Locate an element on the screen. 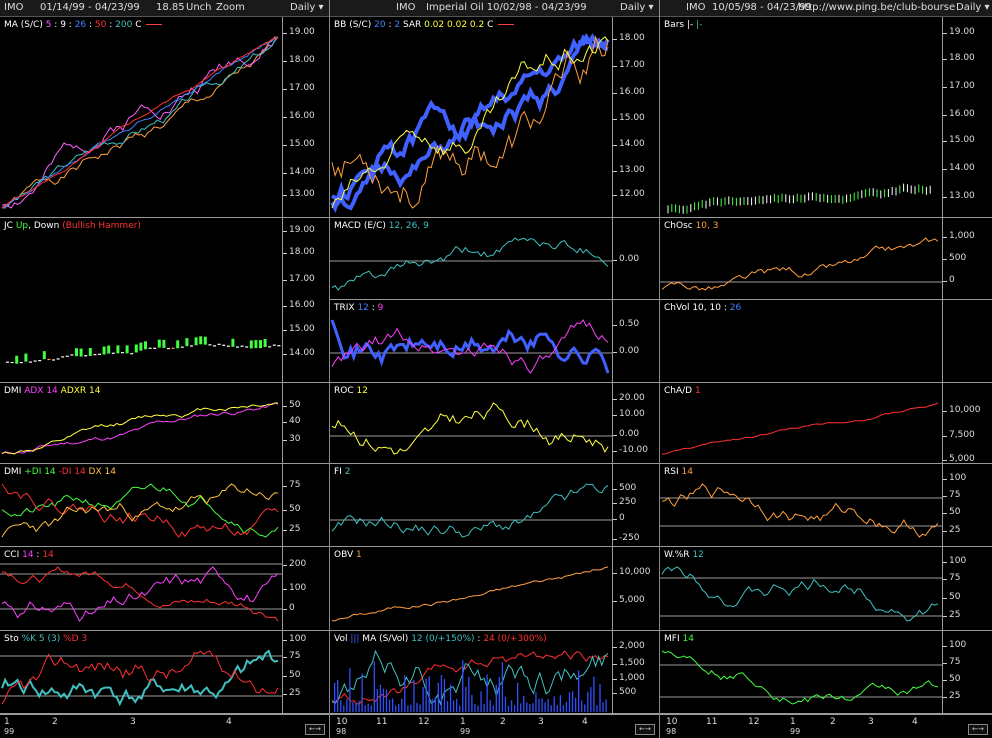 The height and width of the screenshot is (738, 992). x-axis: 1 2 3 4 99 ←→ is located at coordinates (164, 725).